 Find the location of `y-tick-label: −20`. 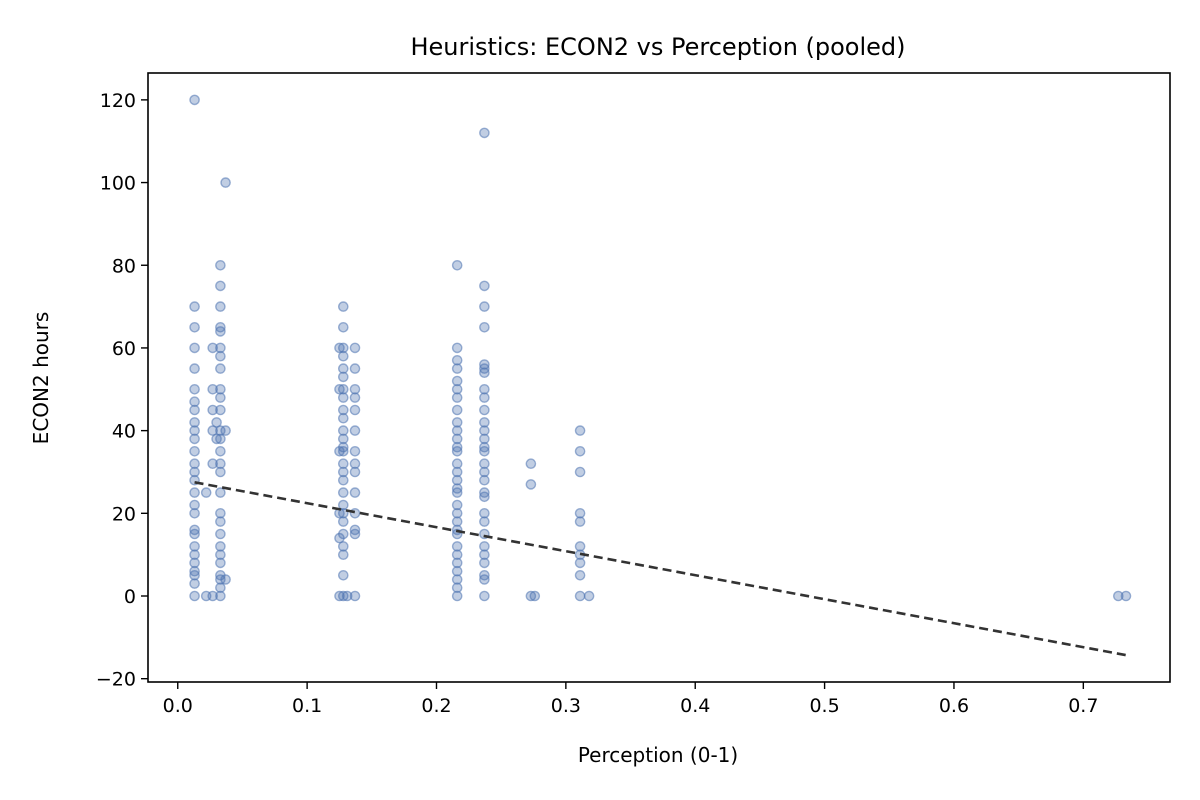

y-tick-label: −20 is located at coordinates (116, 680).